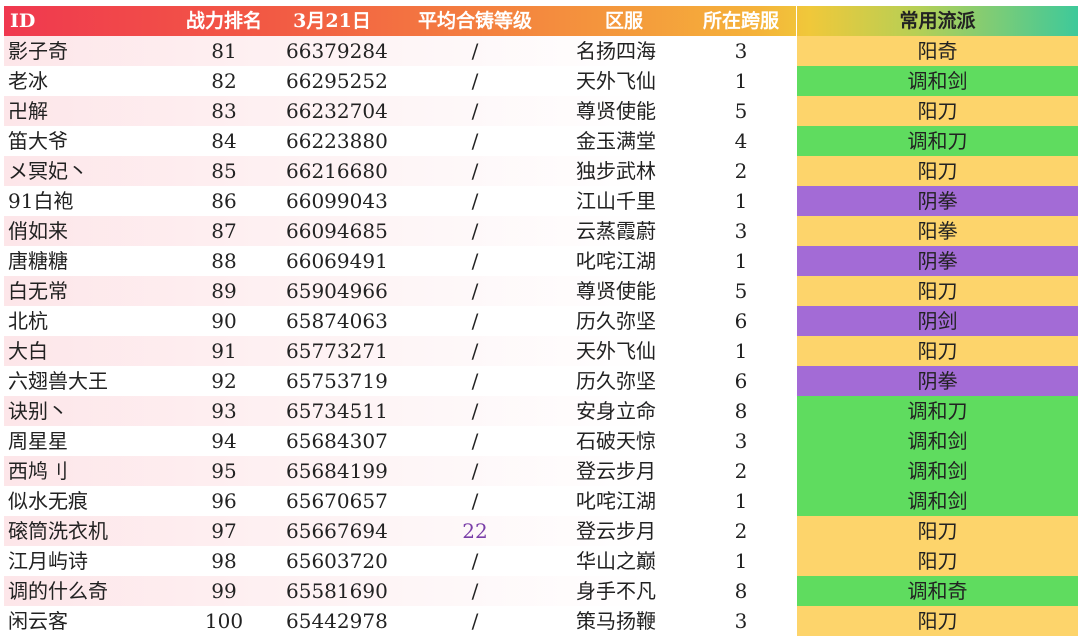 The width and height of the screenshot is (1080, 640). What do you see at coordinates (541, 261) in the screenshot?
I see `table-row: 唐糖糖 88 66069491 / 叱咤江湖 1 阴拳` at bounding box center [541, 261].